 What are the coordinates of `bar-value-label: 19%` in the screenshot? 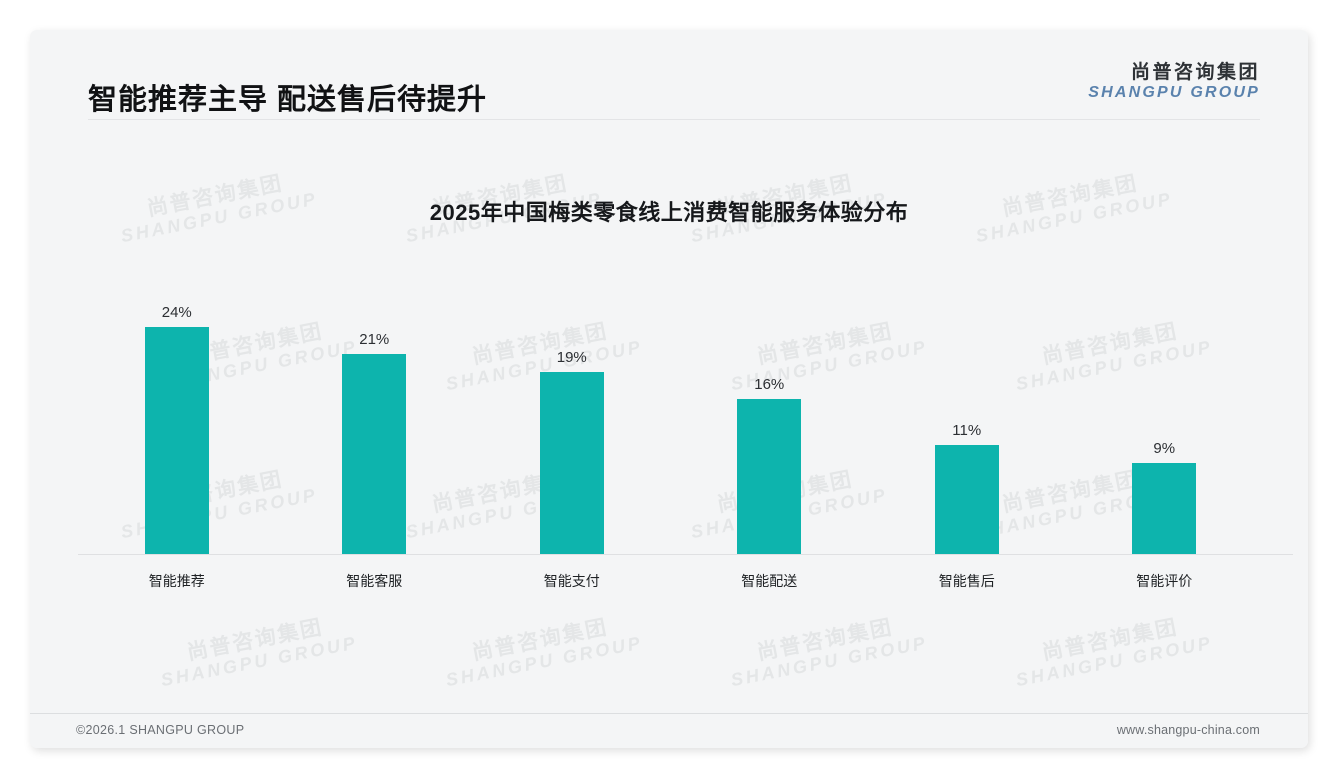 It's located at (571, 358).